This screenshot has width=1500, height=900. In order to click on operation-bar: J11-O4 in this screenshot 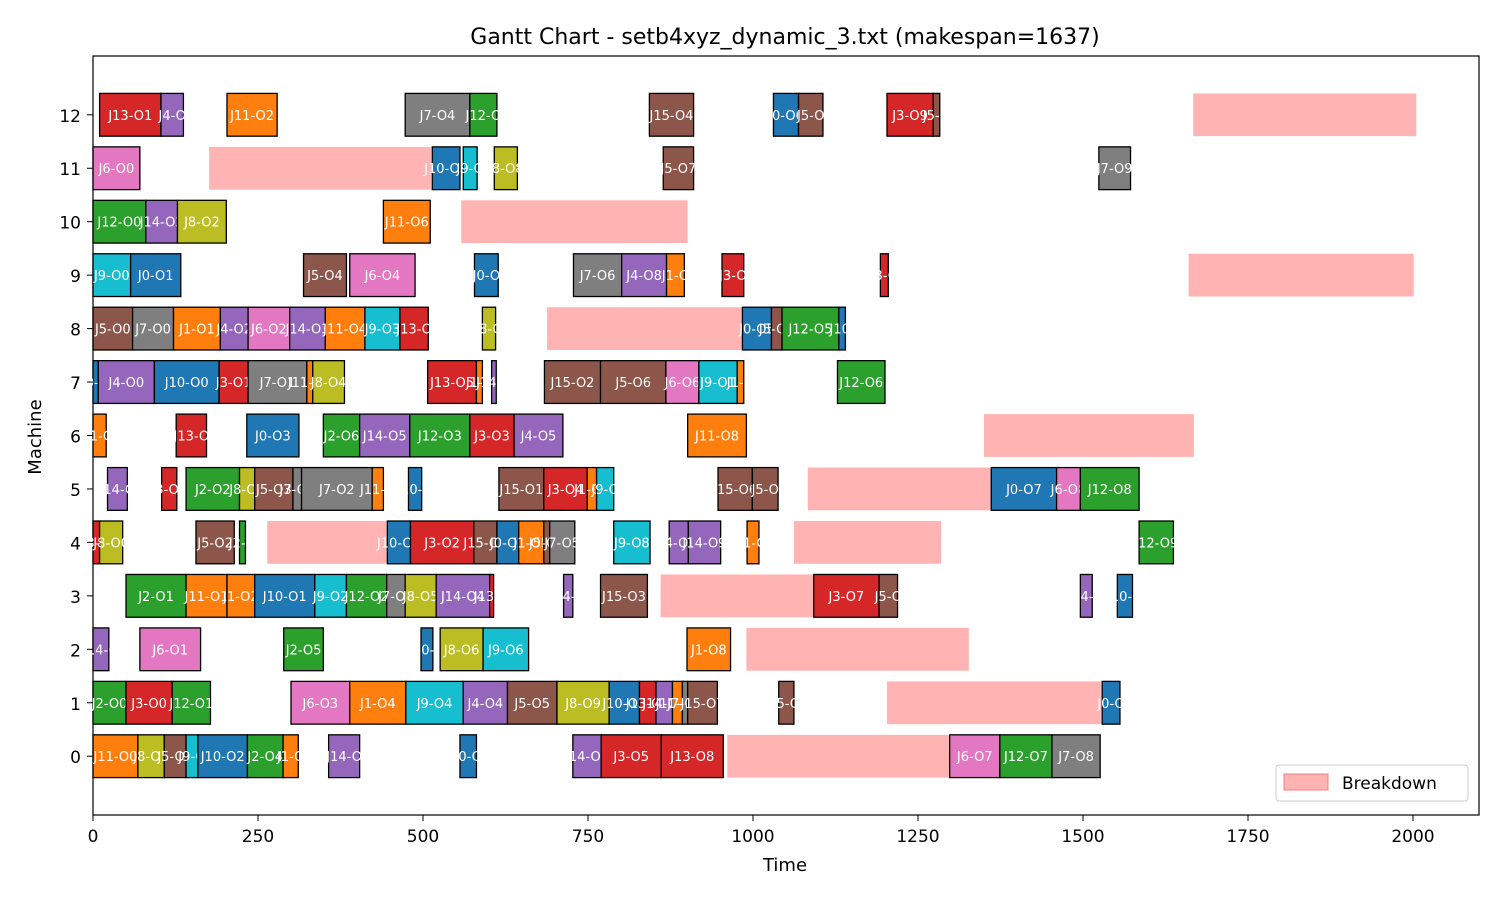, I will do `click(344, 328)`.